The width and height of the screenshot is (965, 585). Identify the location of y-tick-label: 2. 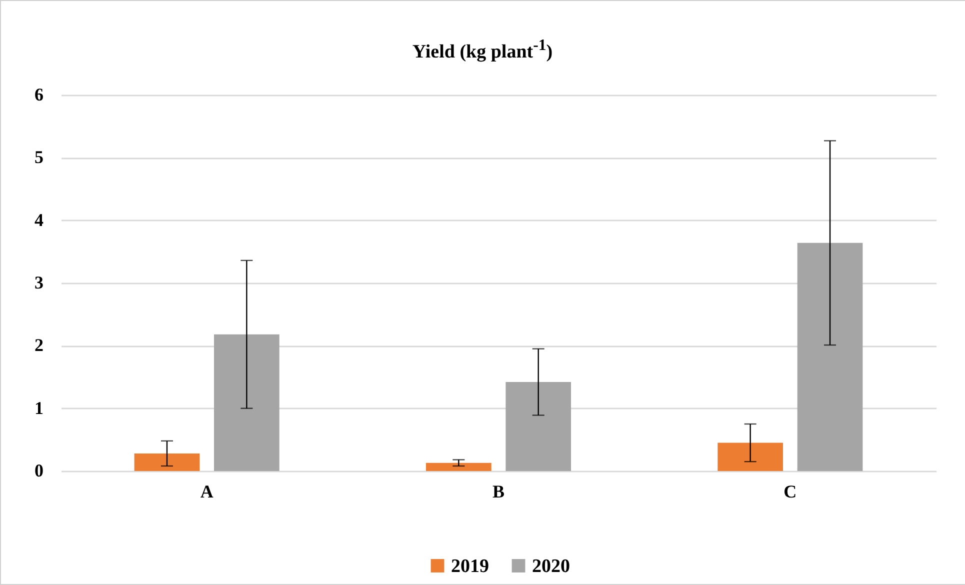
(39, 345).